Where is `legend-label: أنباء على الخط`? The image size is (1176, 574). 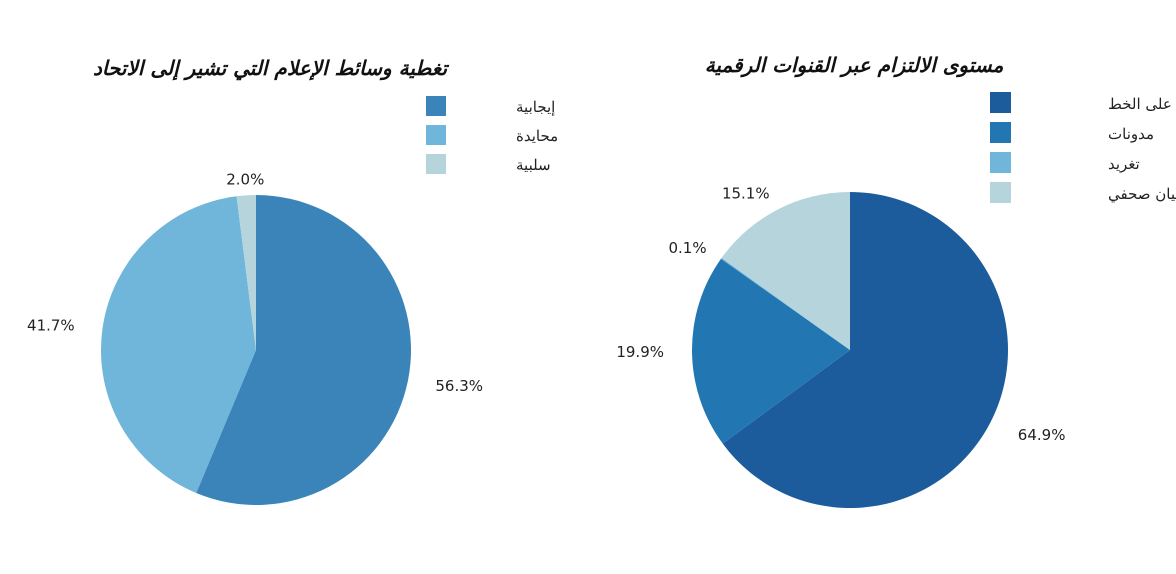
legend-label: أنباء على الخط is located at coordinates (1142, 103).